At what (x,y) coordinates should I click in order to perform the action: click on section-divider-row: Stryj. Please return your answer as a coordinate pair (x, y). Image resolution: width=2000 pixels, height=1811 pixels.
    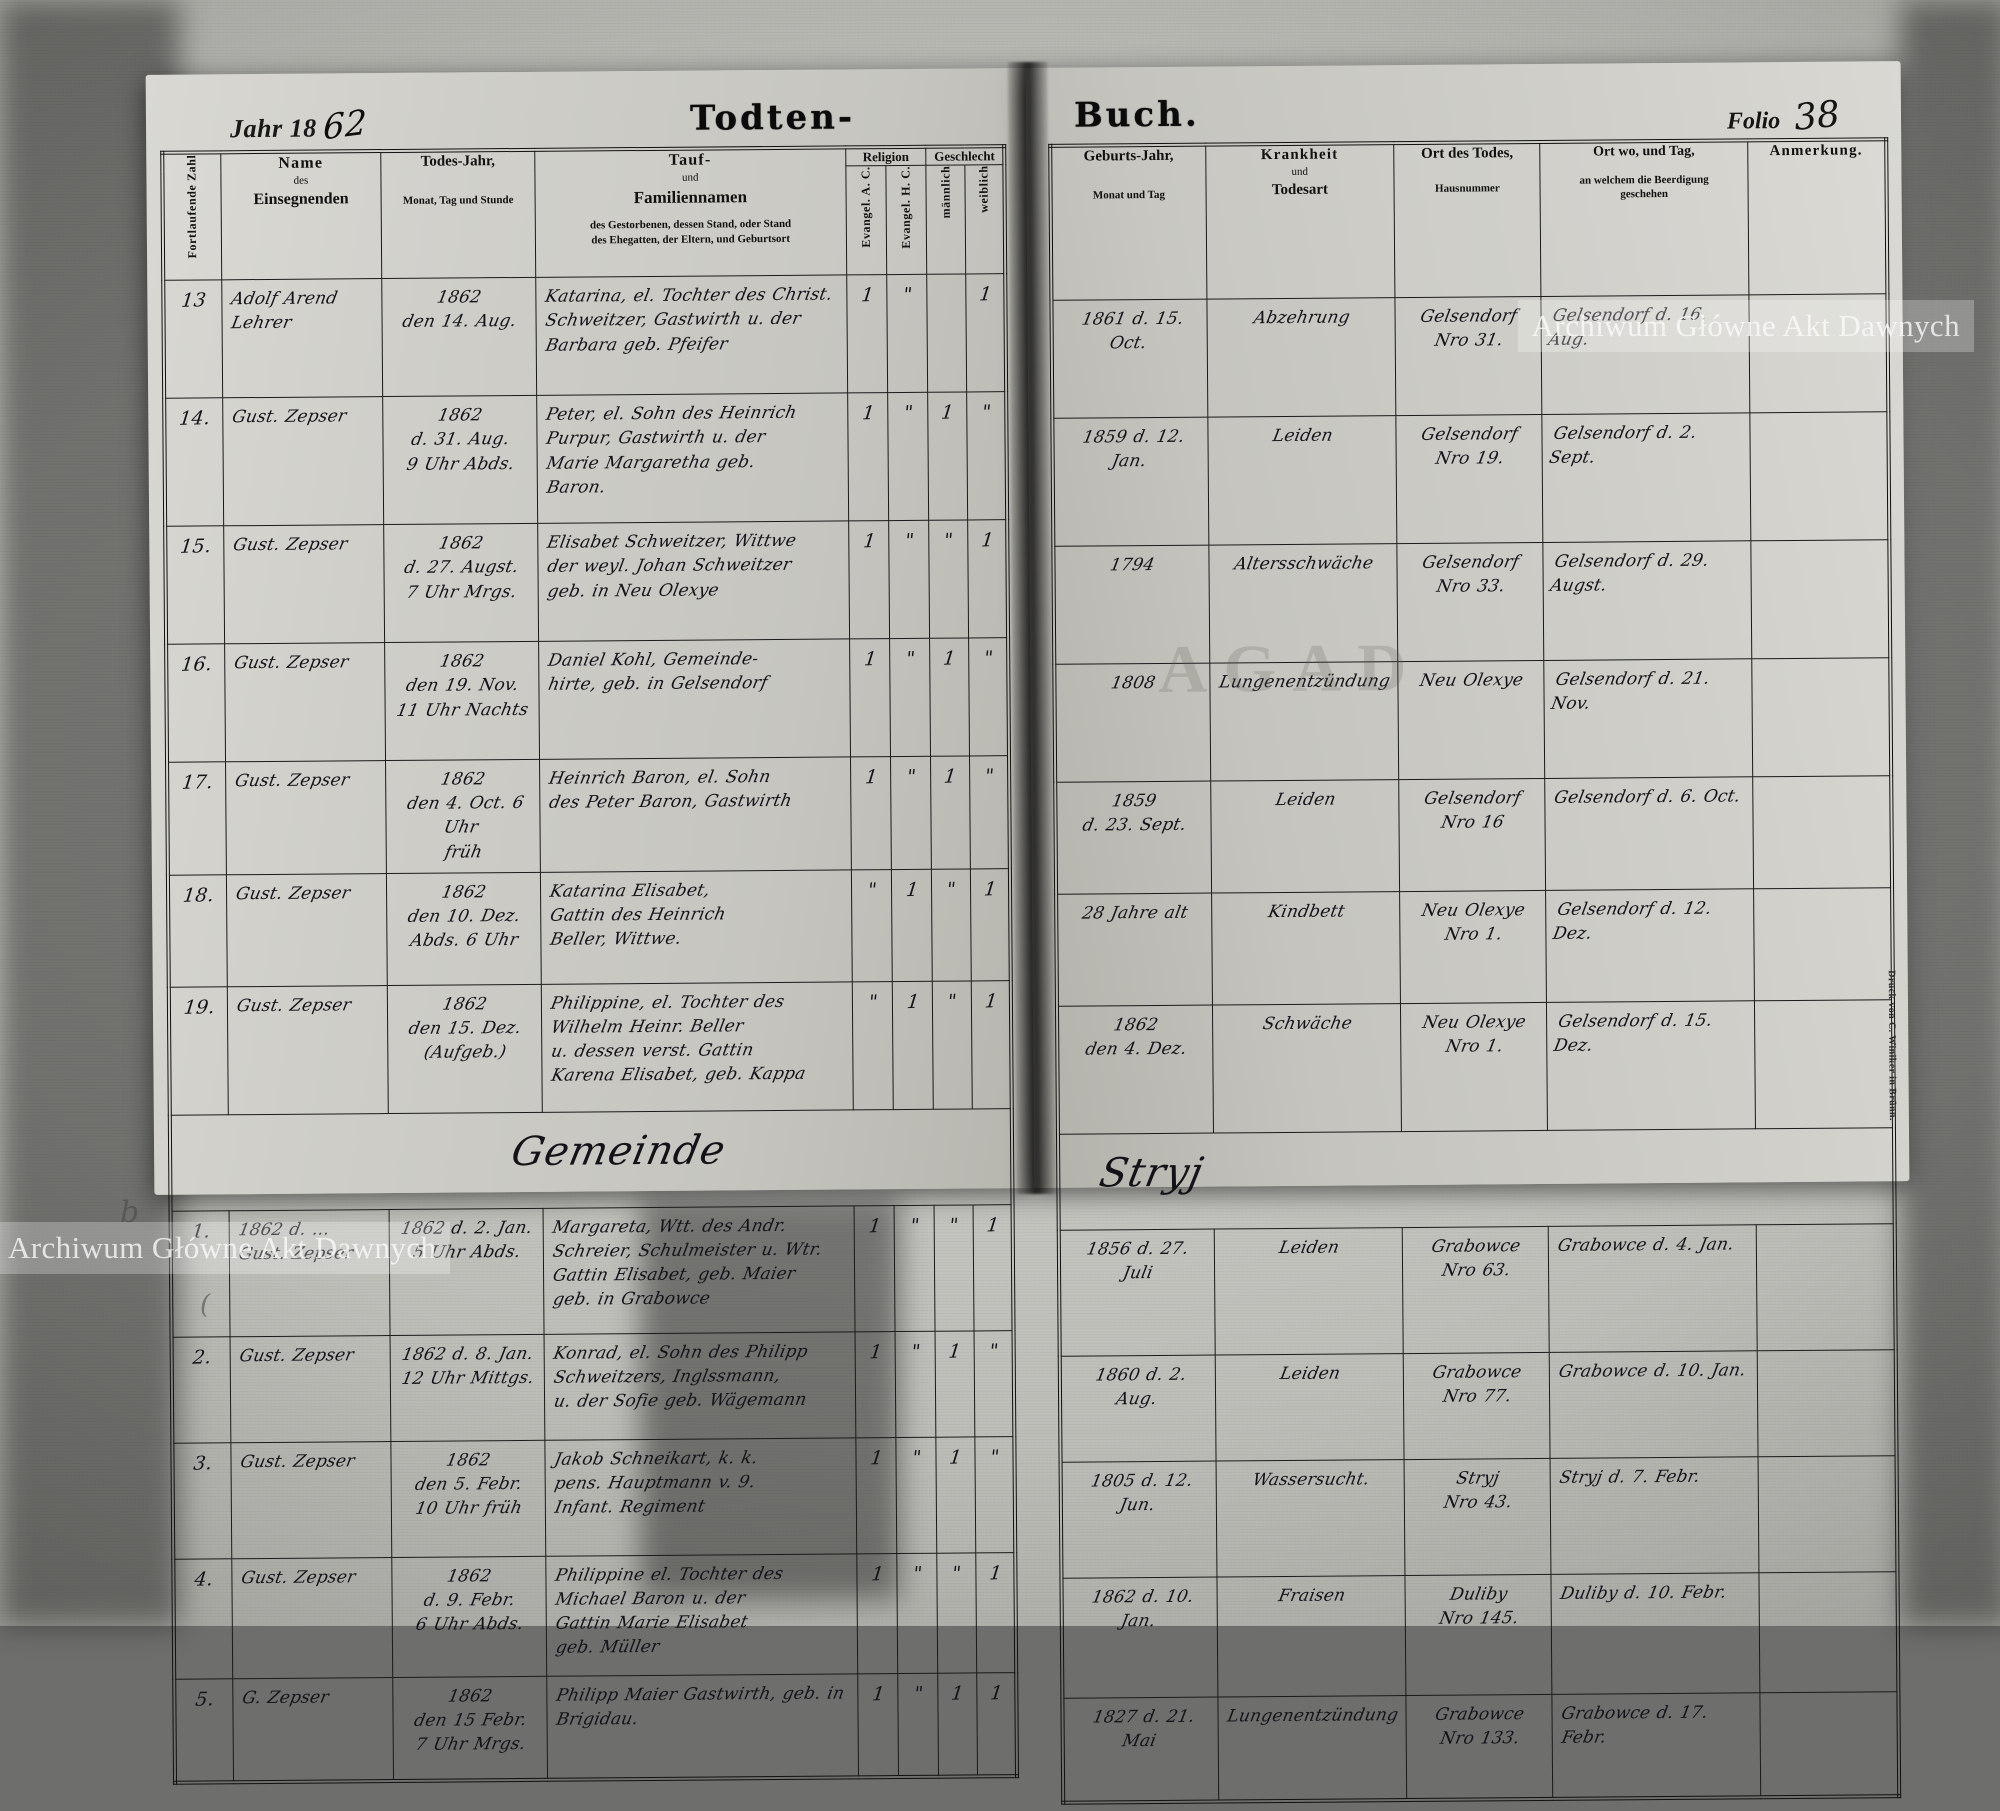
    Looking at the image, I should click on (1476, 1179).